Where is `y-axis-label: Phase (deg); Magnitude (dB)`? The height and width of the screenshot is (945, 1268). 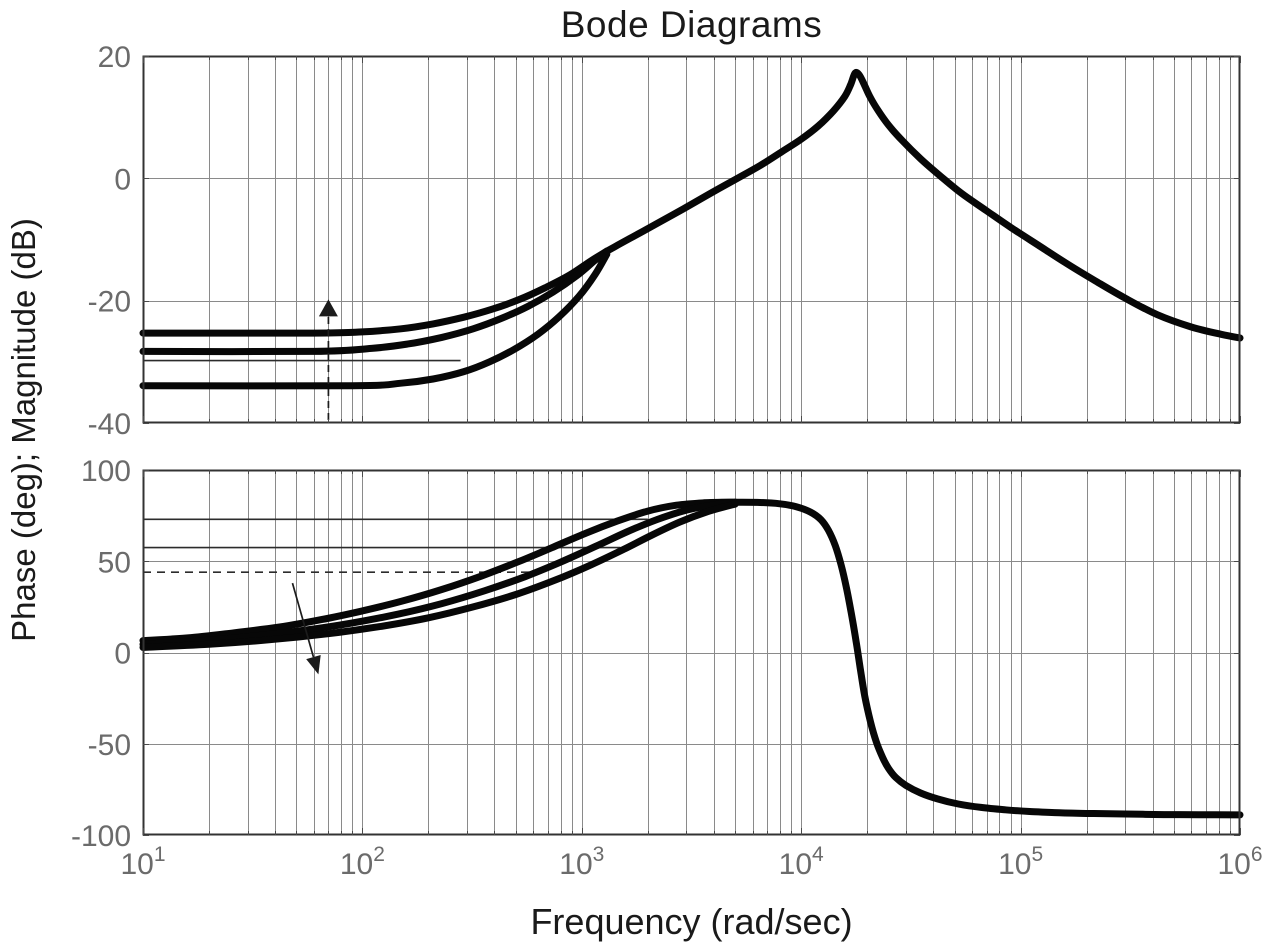 y-axis-label: Phase (deg); Magnitude (dB) is located at coordinates (23, 430).